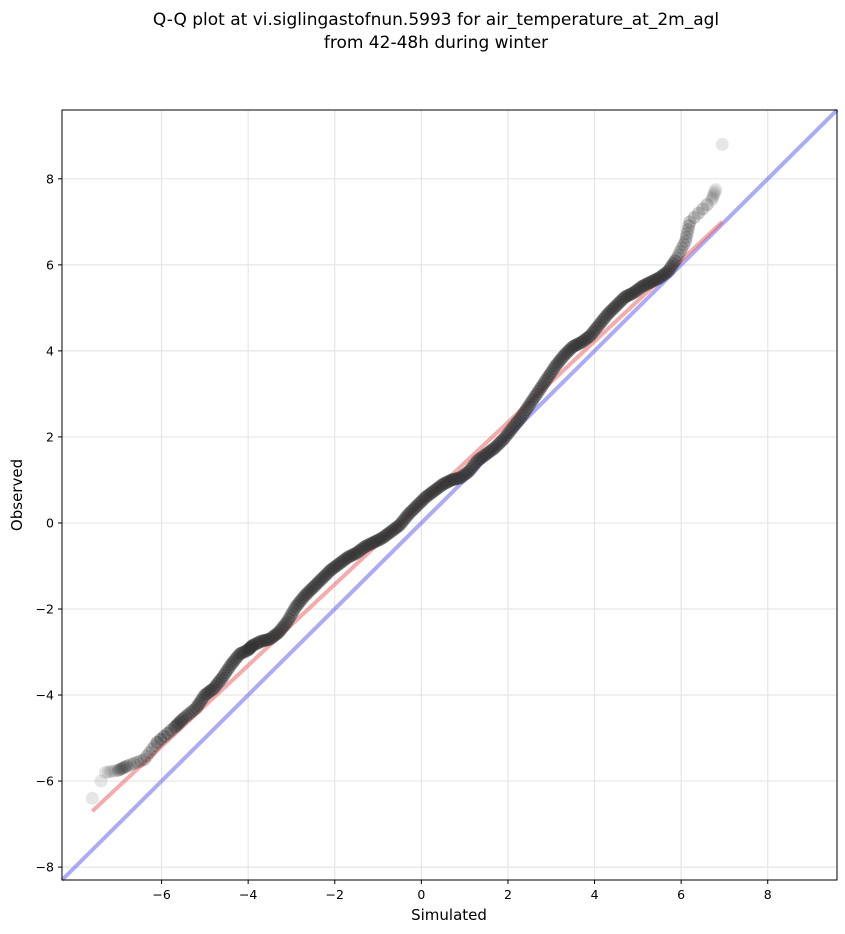  I want to click on x-tick-label: −2, so click(335, 894).